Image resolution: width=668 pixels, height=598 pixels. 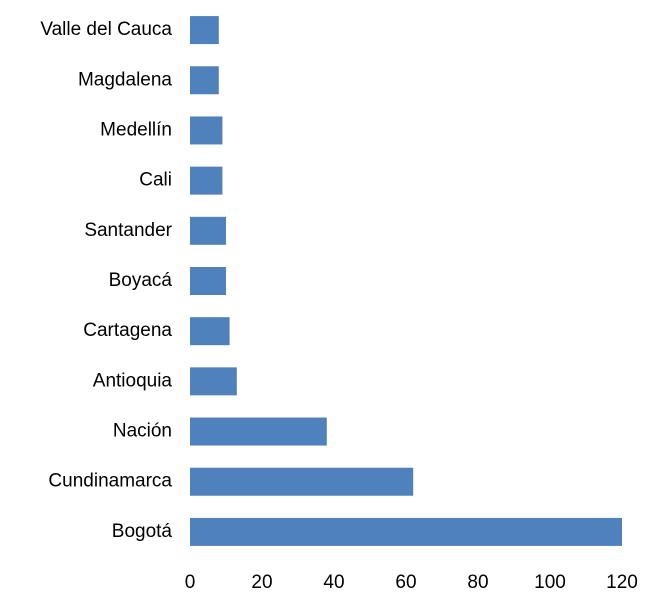 What do you see at coordinates (550, 582) in the screenshot?
I see `x-tick-label: 100` at bounding box center [550, 582].